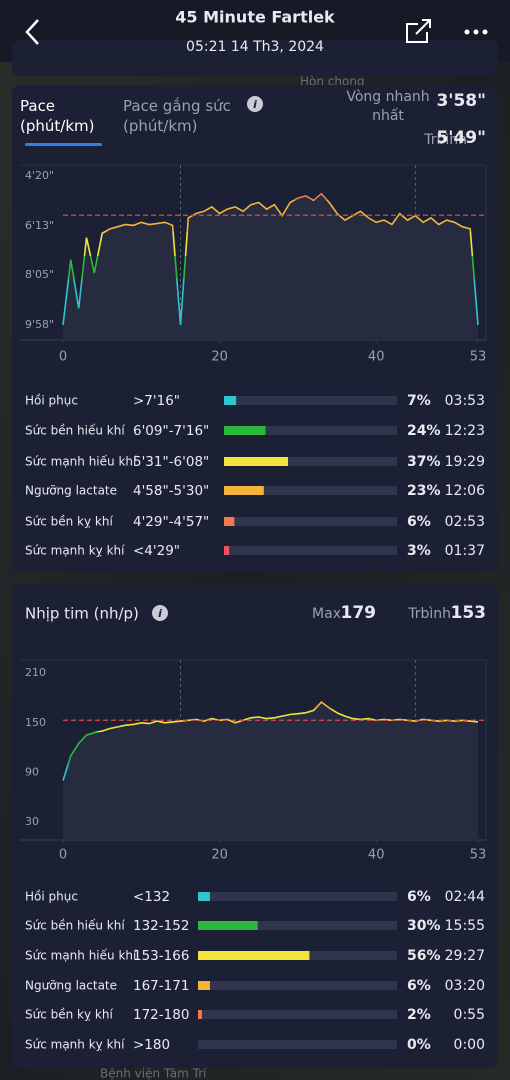  What do you see at coordinates (270, 259) in the screenshot?
I see `line` at bounding box center [270, 259].